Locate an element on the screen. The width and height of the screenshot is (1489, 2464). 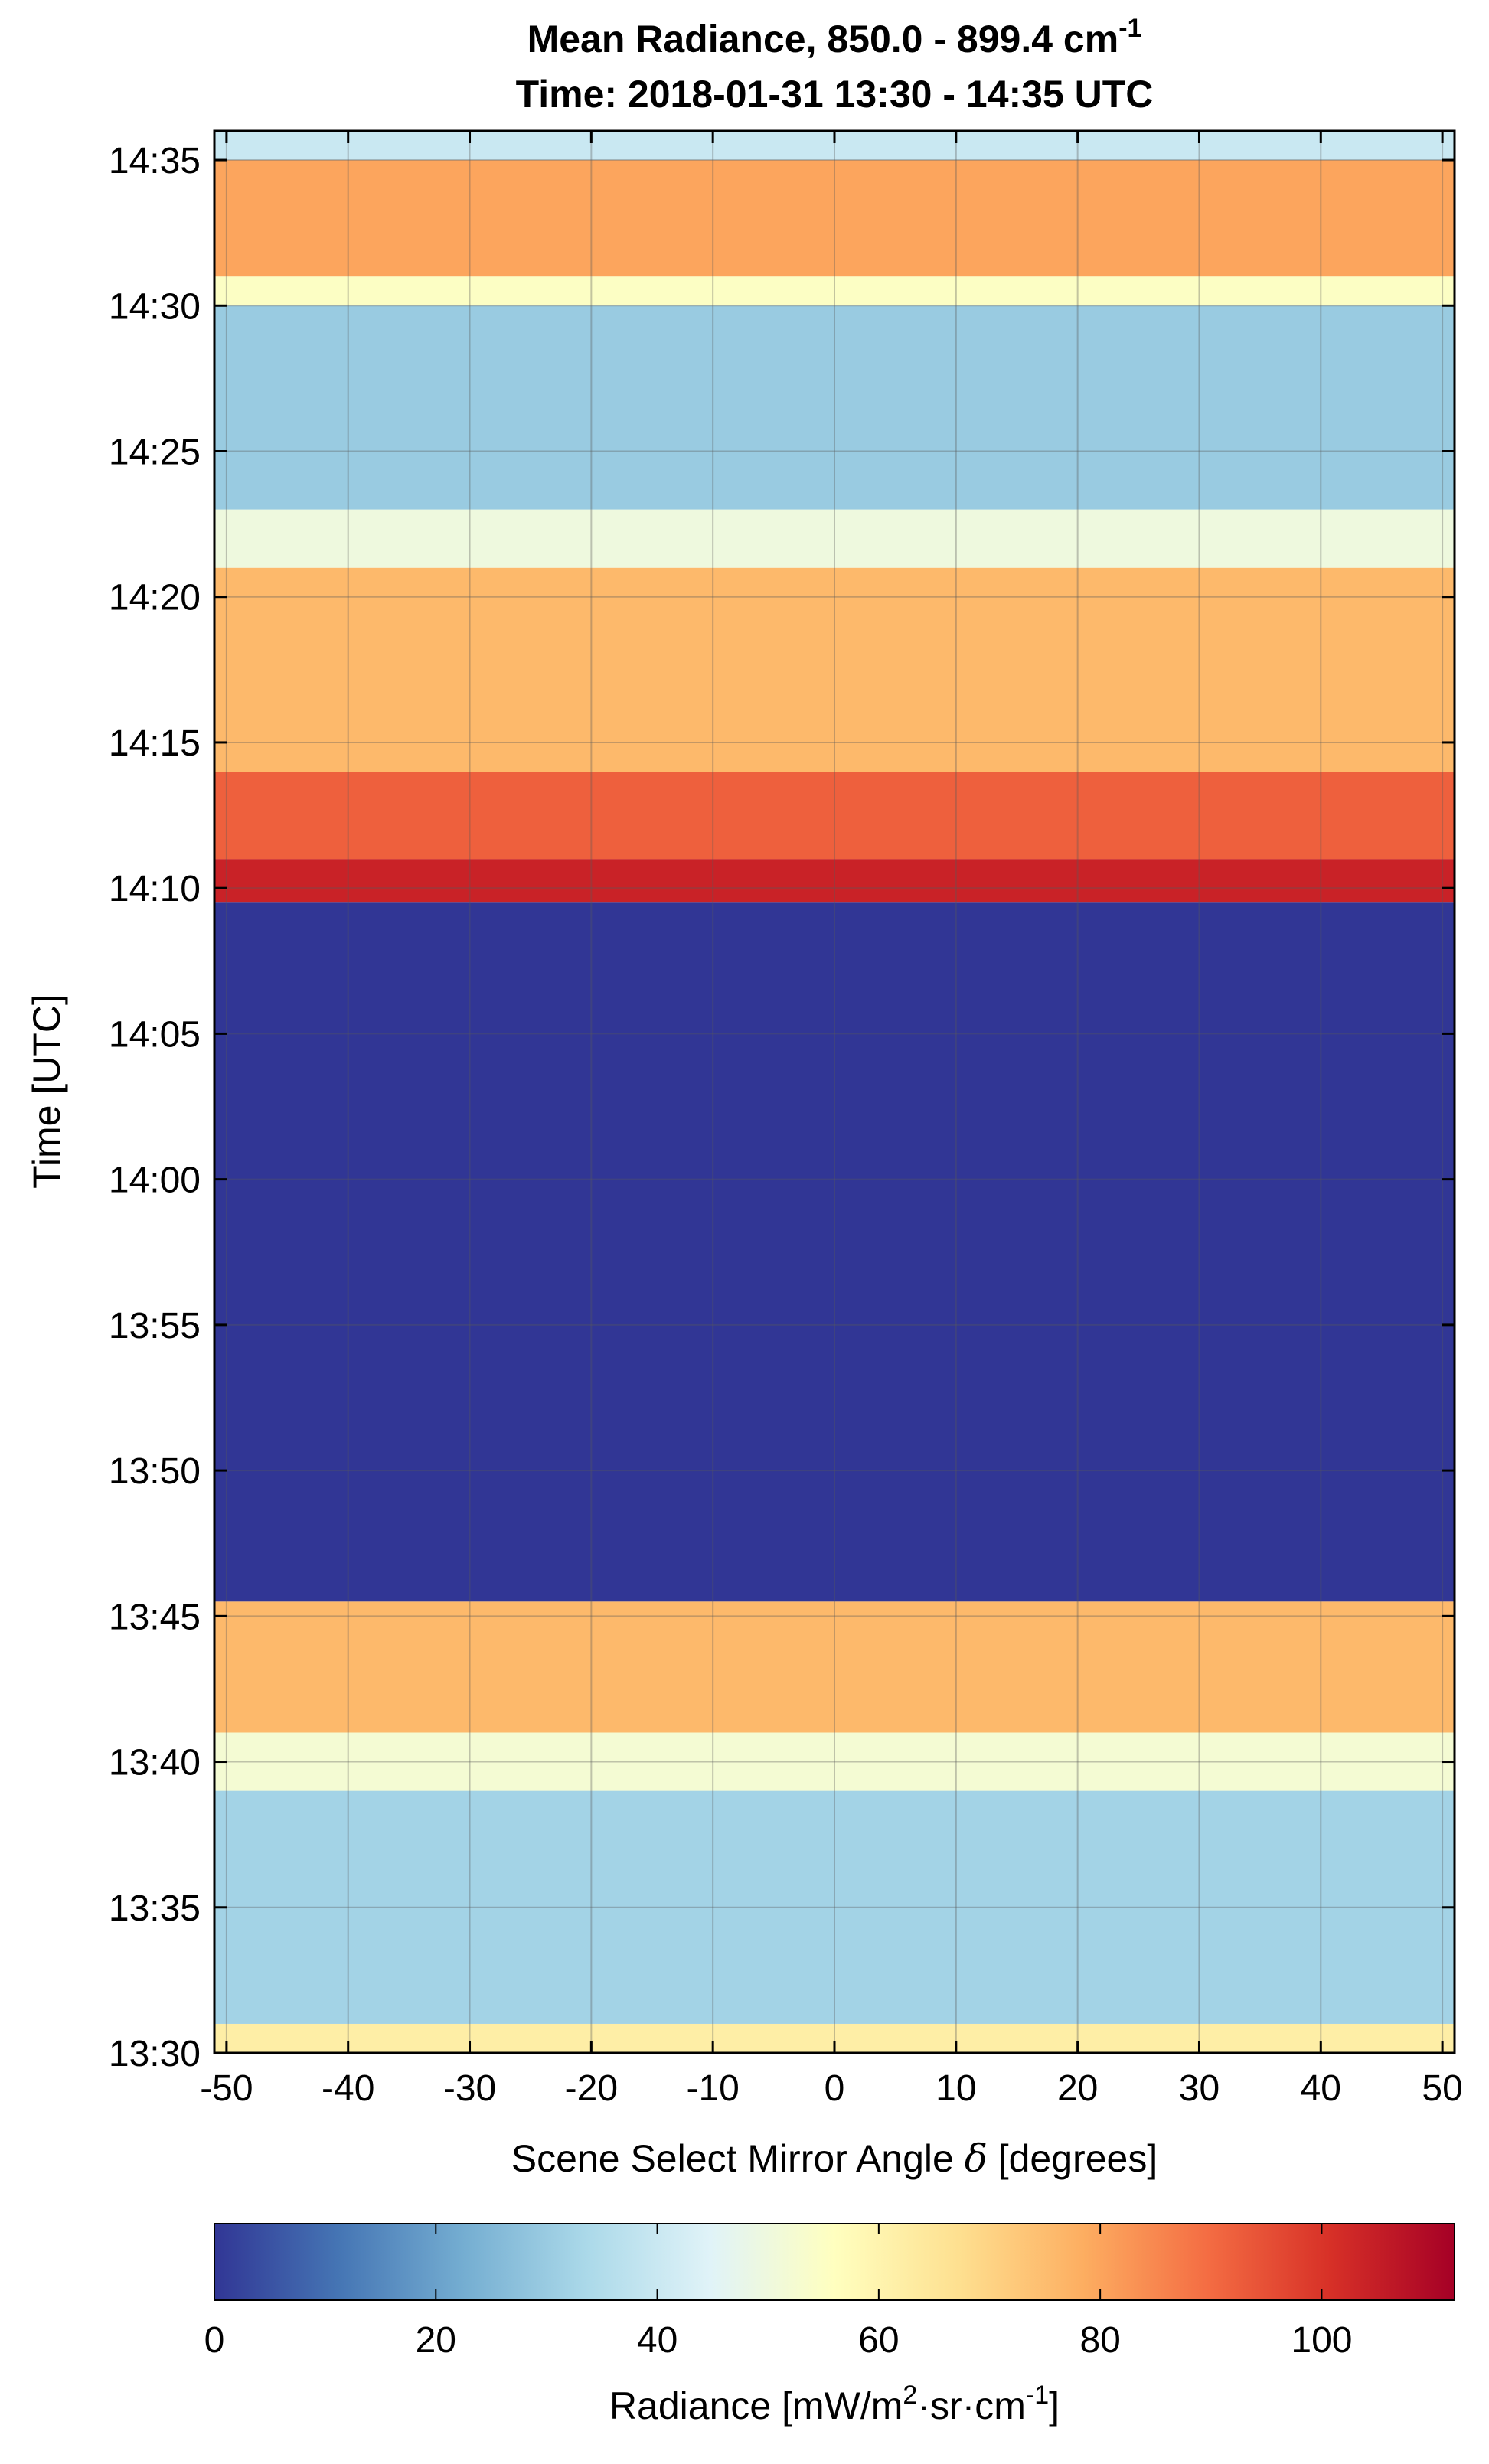
y-tick-label: 14:15 is located at coordinates (155, 743).